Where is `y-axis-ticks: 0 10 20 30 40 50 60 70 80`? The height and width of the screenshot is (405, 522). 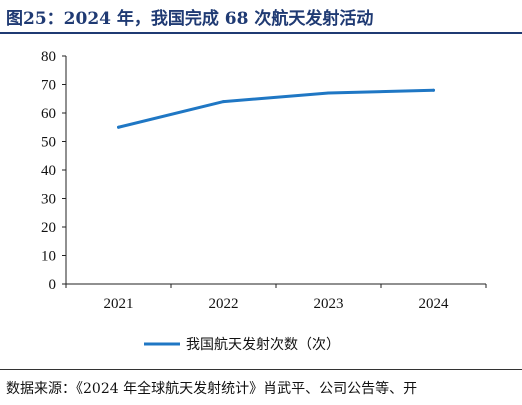 y-axis-ticks: 0 10 20 30 40 50 60 70 80 is located at coordinates (53, 171).